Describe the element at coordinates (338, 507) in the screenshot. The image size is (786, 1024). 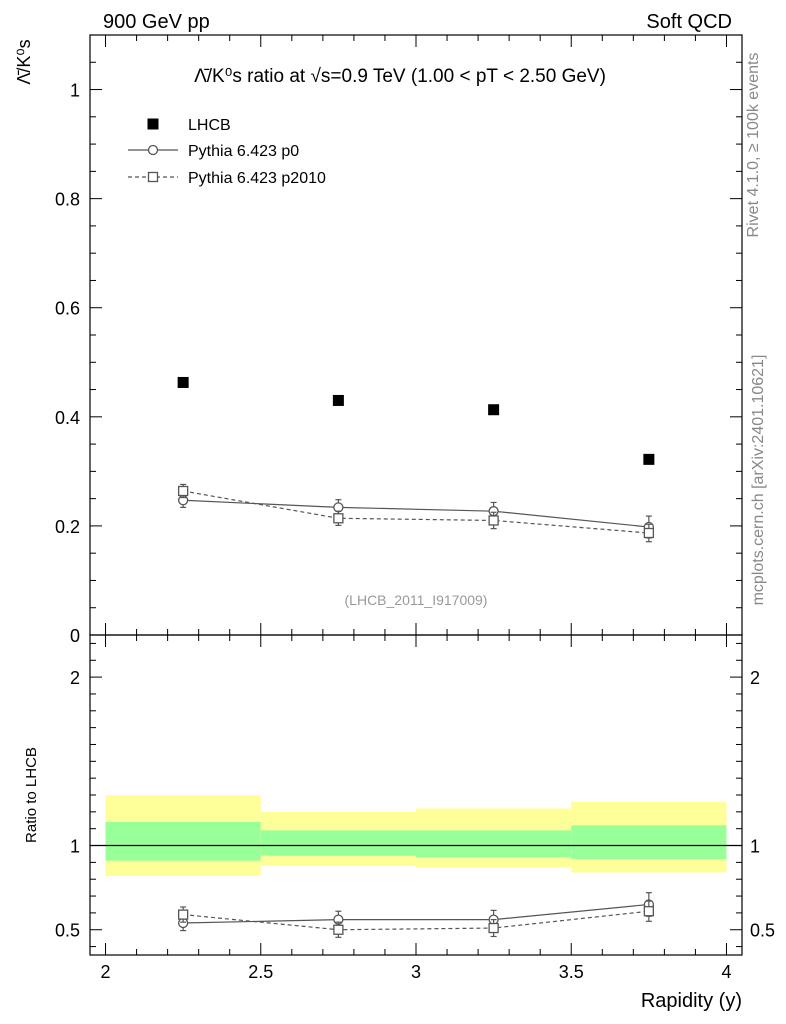
I see `main-p0-point` at that location.